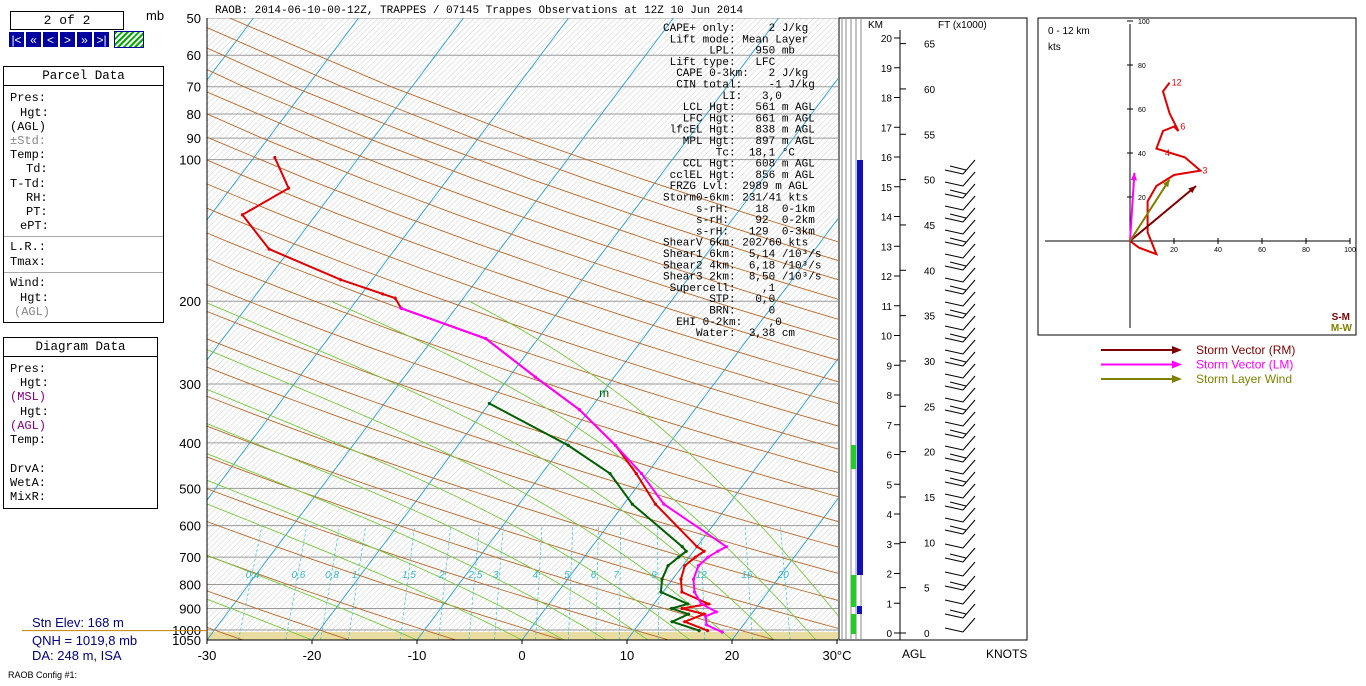  I want to click on km-tick-label: 15, so click(887, 188).